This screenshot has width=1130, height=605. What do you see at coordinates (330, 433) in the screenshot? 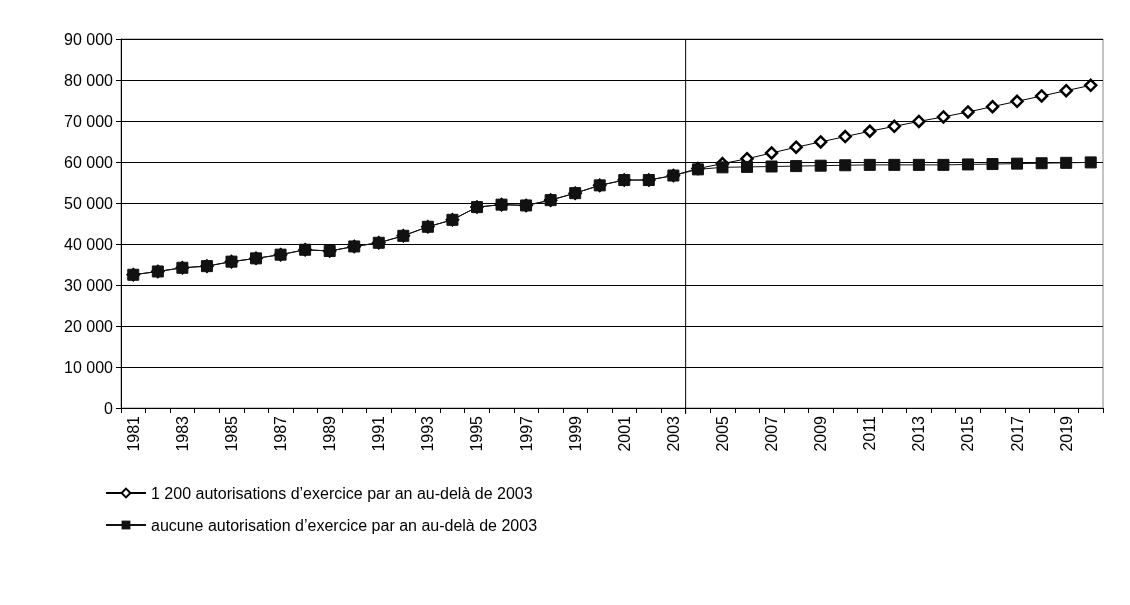
I see `x-tick-label: 1989` at bounding box center [330, 433].